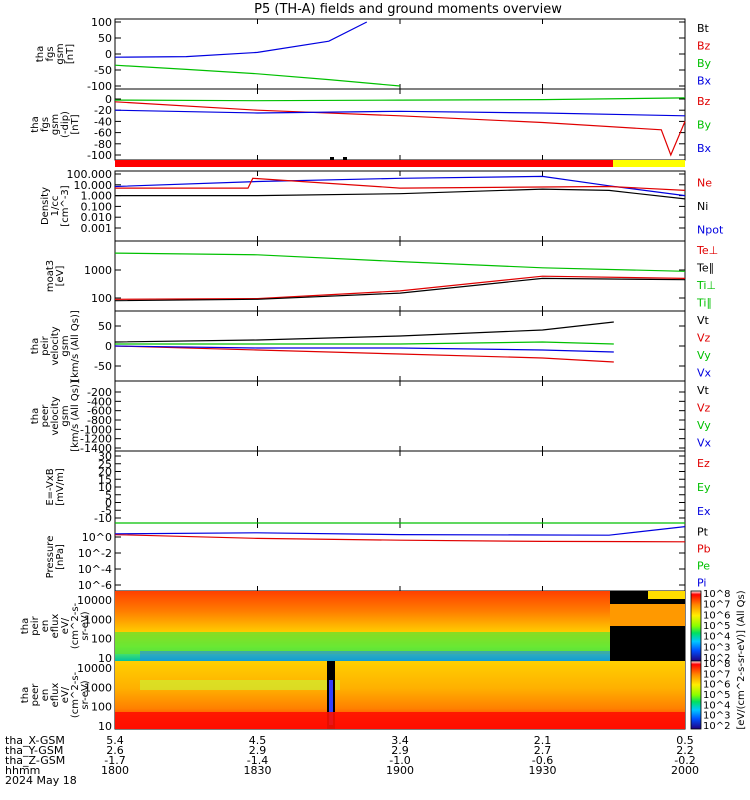 This screenshot has height=800, width=750. What do you see at coordinates (345, 158) in the screenshot?
I see `mode-bar-gap` at bounding box center [345, 158].